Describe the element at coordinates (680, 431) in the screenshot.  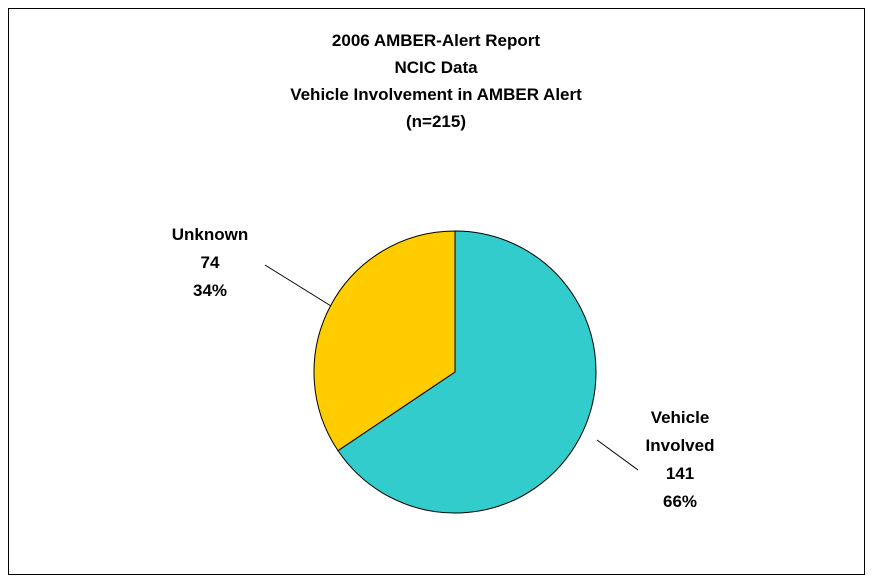
I see `category-label: Vehicle Involved` at that location.